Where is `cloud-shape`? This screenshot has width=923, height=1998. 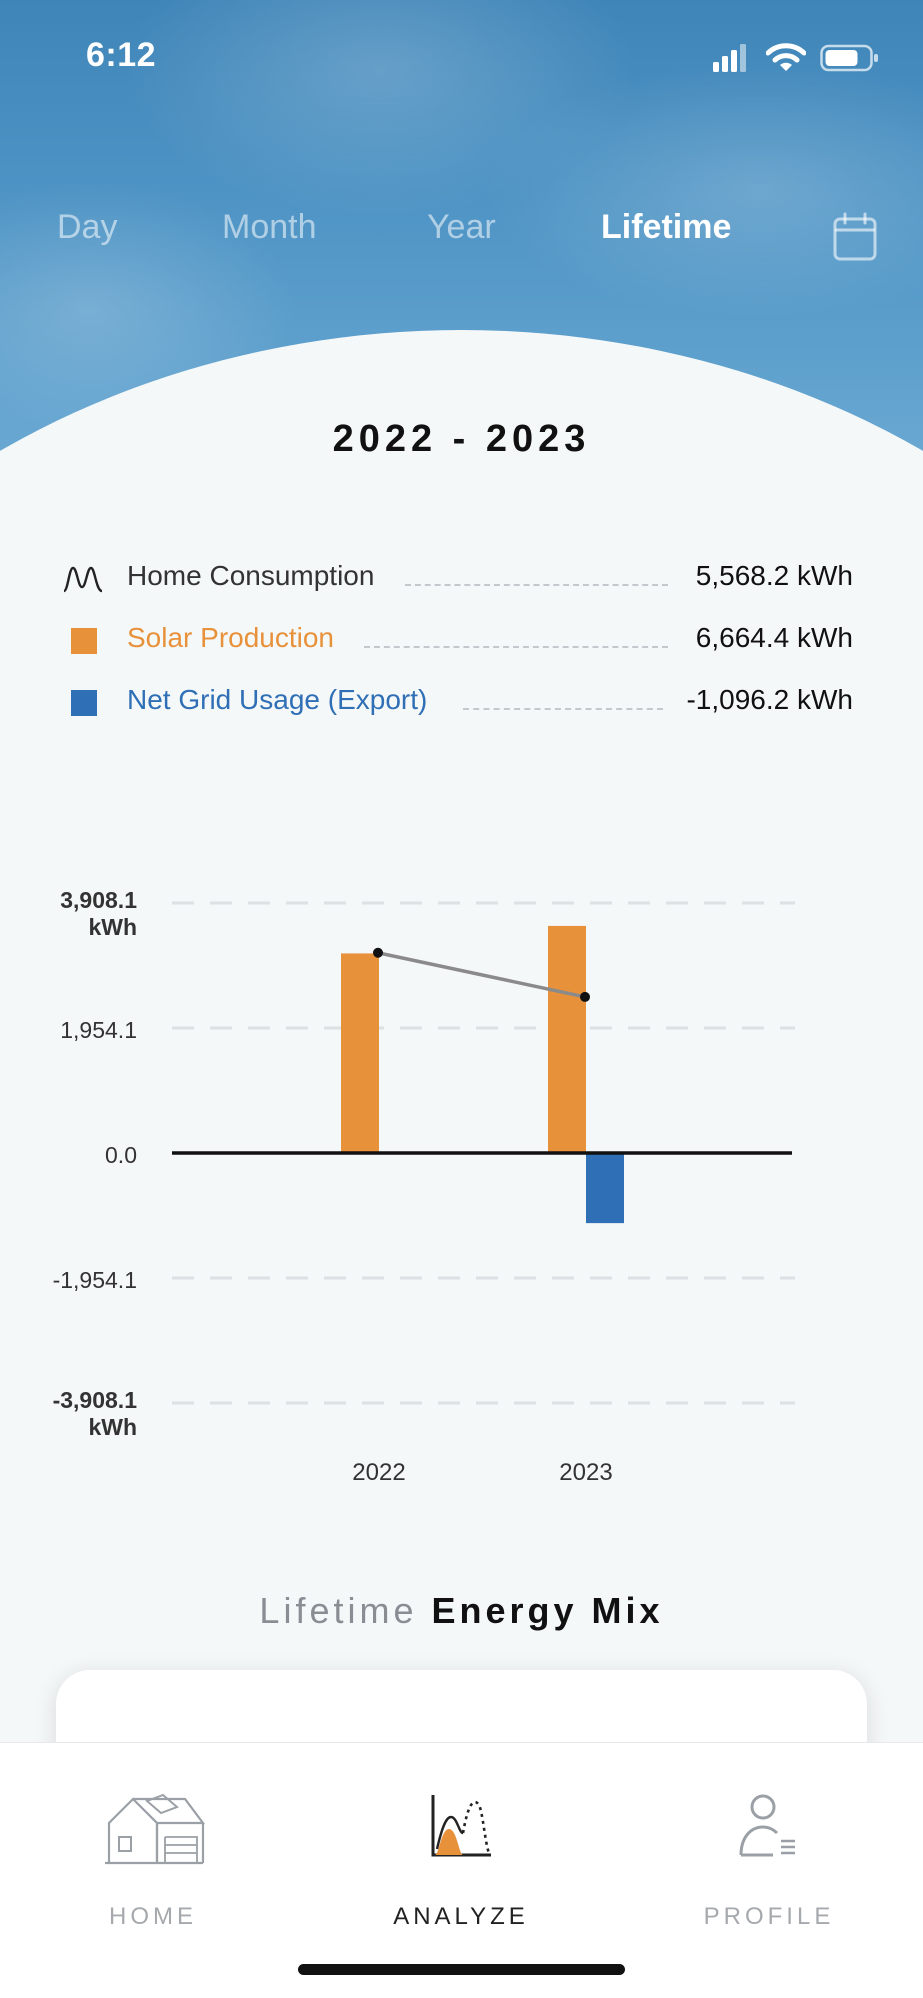
cloud-shape is located at coordinates (701, 190).